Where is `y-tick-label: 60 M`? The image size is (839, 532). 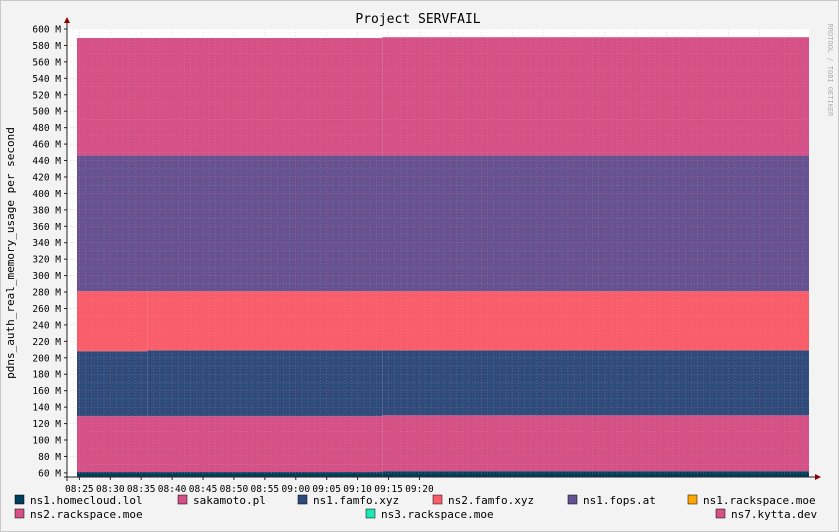 y-tick-label: 60 M is located at coordinates (49, 473).